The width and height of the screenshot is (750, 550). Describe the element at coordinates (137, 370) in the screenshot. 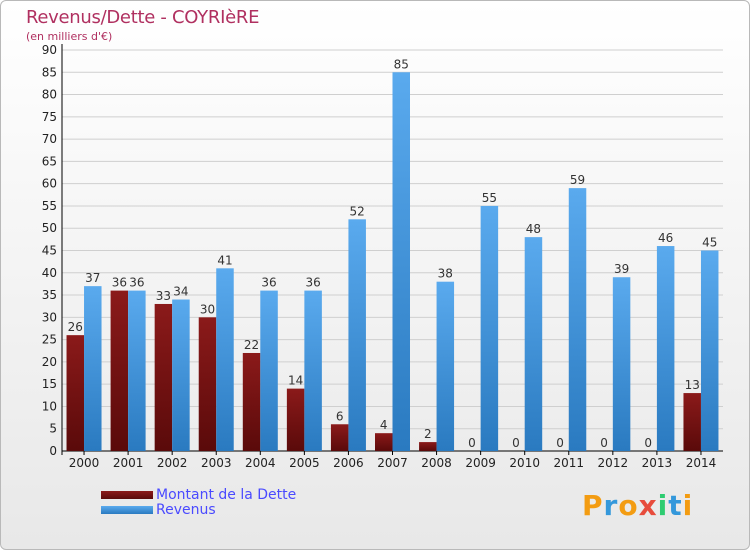

I see `bar-revenue-2001` at that location.